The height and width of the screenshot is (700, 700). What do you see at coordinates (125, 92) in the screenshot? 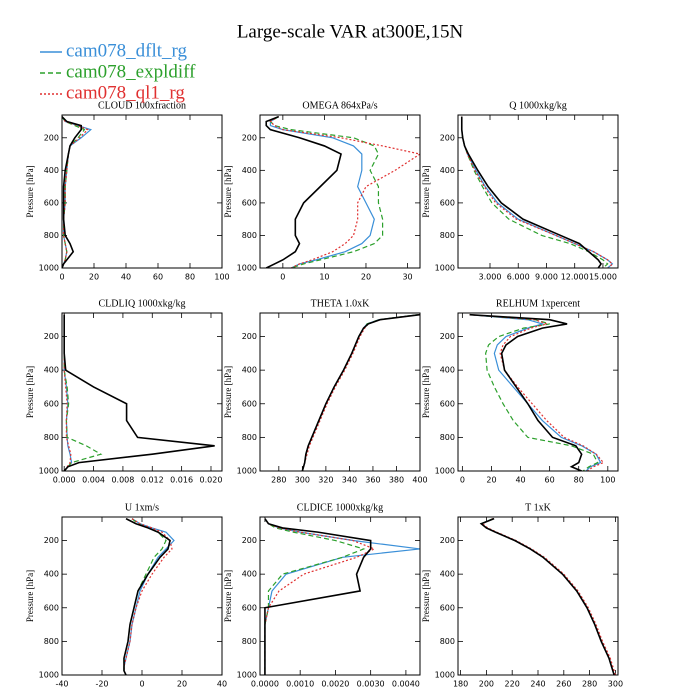
I see `legend-label: cam078_ql1_rg` at bounding box center [125, 92].